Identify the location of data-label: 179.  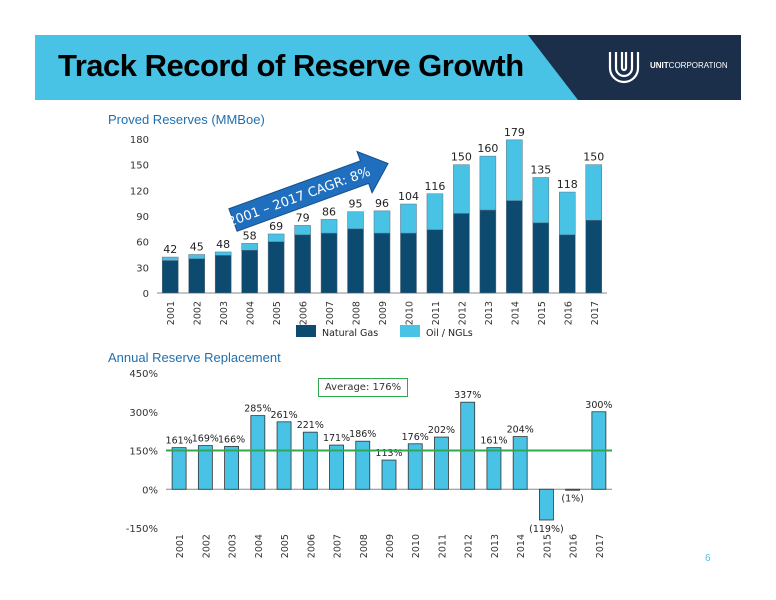
(514, 132).